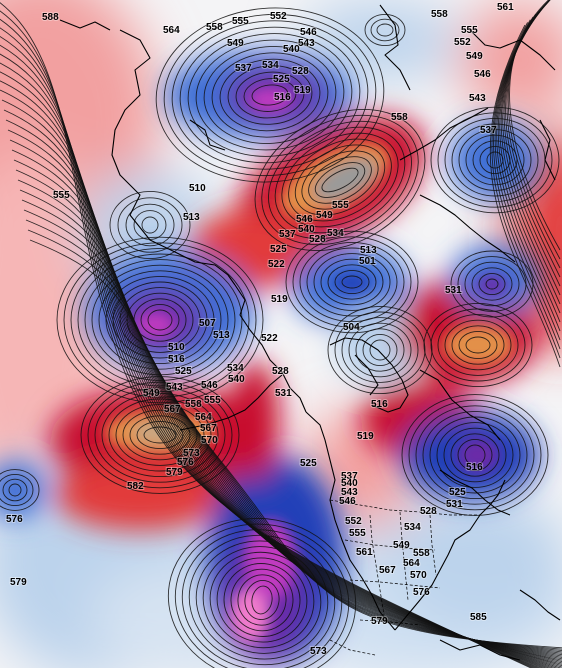 The image size is (562, 668). What do you see at coordinates (353, 521) in the screenshot?
I see `contour-label: 552` at bounding box center [353, 521].